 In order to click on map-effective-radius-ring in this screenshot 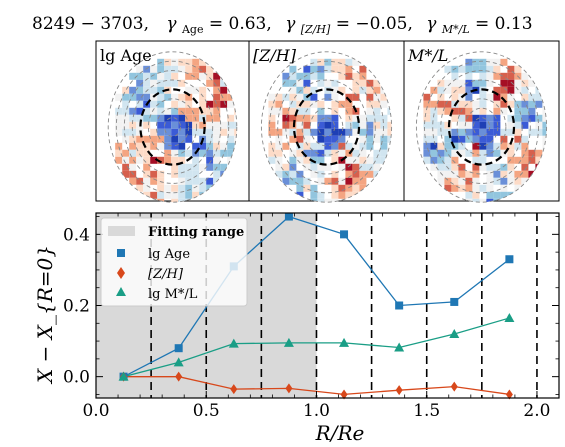, I will do `click(326, 127)`.